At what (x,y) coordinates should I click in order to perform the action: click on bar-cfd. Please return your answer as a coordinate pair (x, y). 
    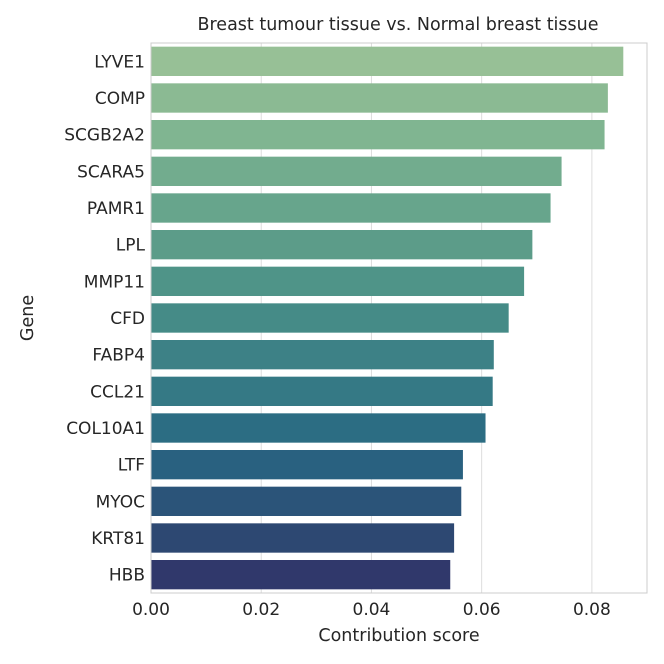
    Looking at the image, I should click on (330, 318).